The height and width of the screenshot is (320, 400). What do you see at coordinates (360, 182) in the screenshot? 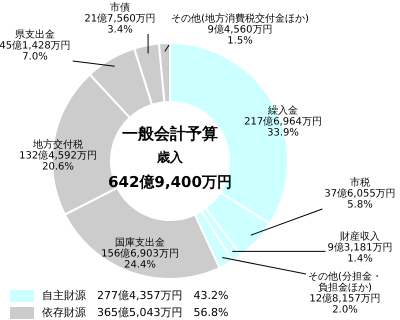
I see `slice-label: 市税` at bounding box center [360, 182].